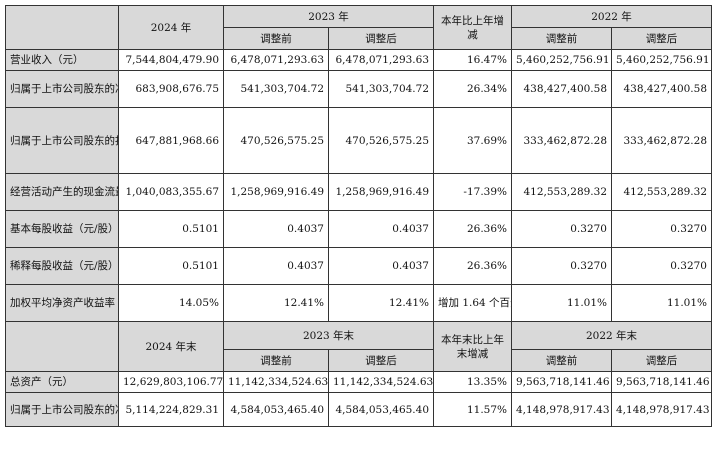 The height and width of the screenshot is (470, 716). I want to click on cell-2022-after: 4,148,978,917.43, so click(661, 409).